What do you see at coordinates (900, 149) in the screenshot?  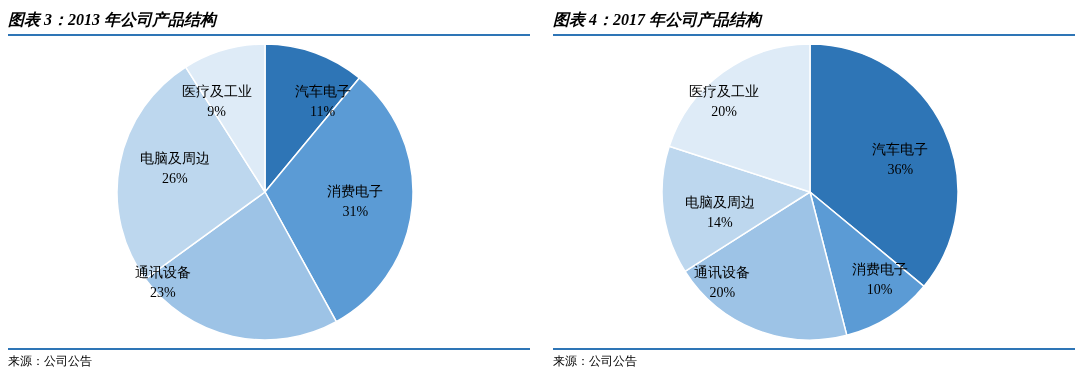 I see `slice-label: 汽车电子` at bounding box center [900, 149].